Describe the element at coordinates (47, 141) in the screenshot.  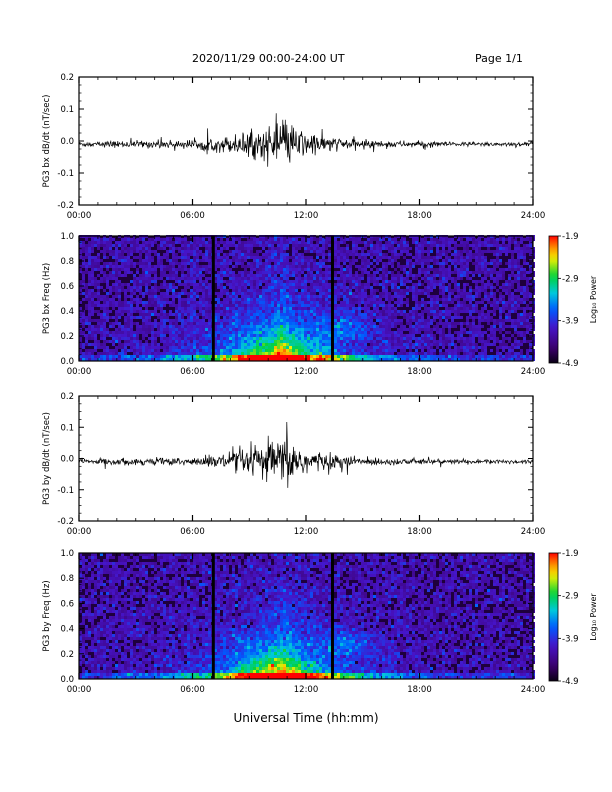
I see `y-axis-label: PG3 bx dB/dt (nT/sec)` at that location.